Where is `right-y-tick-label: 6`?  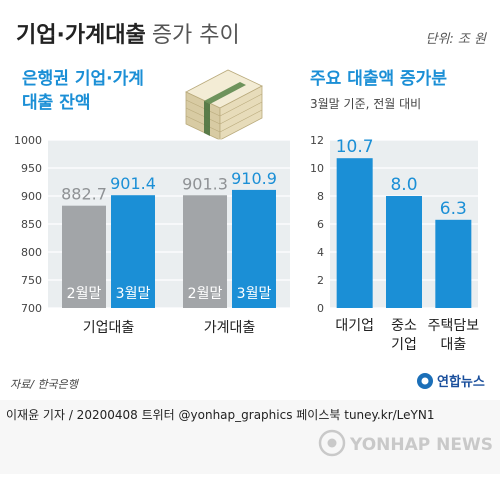 right-y-tick-label: 6 is located at coordinates (320, 224).